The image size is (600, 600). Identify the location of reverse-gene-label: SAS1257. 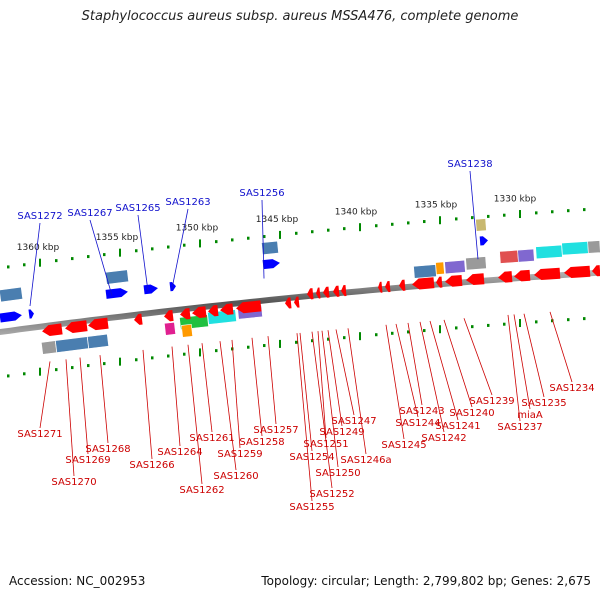
(275, 430).